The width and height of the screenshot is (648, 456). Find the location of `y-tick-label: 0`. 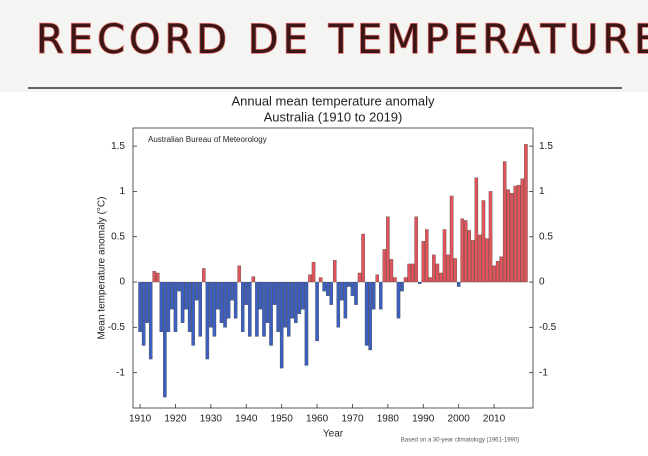

y-tick-label: 0 is located at coordinates (122, 282).